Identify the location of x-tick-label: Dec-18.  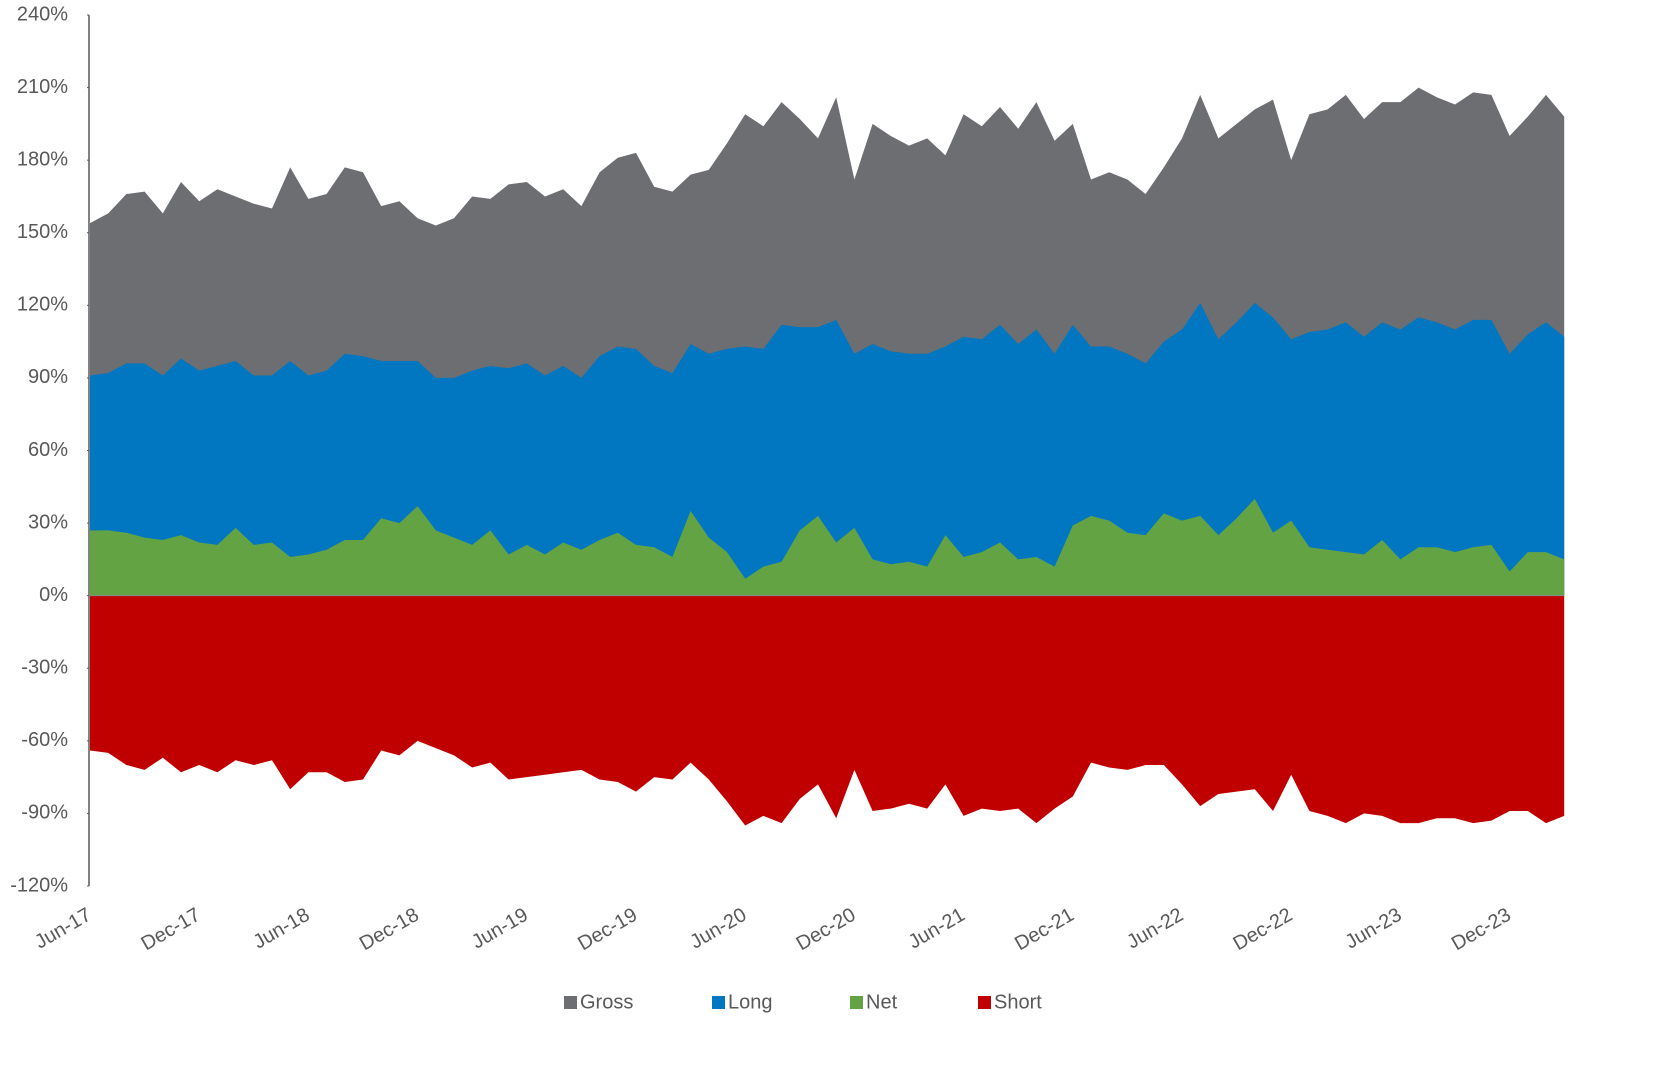
(389, 929).